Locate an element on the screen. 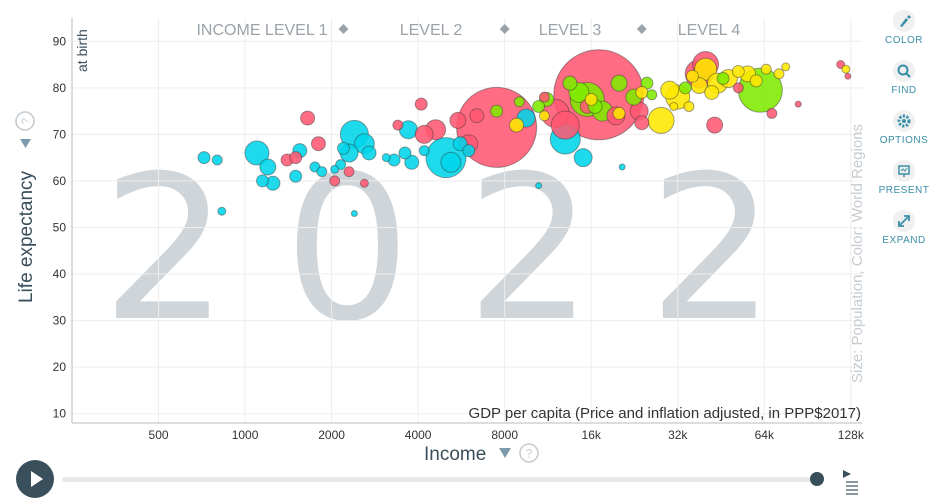 The image size is (936, 503). y-axis-title: Life expectancy ? is located at coordinates (26, 207).